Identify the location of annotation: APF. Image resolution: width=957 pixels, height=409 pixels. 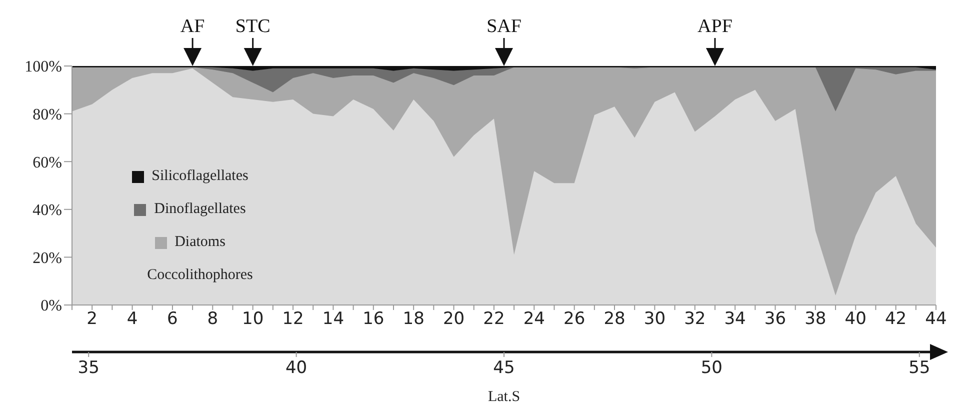
(715, 26).